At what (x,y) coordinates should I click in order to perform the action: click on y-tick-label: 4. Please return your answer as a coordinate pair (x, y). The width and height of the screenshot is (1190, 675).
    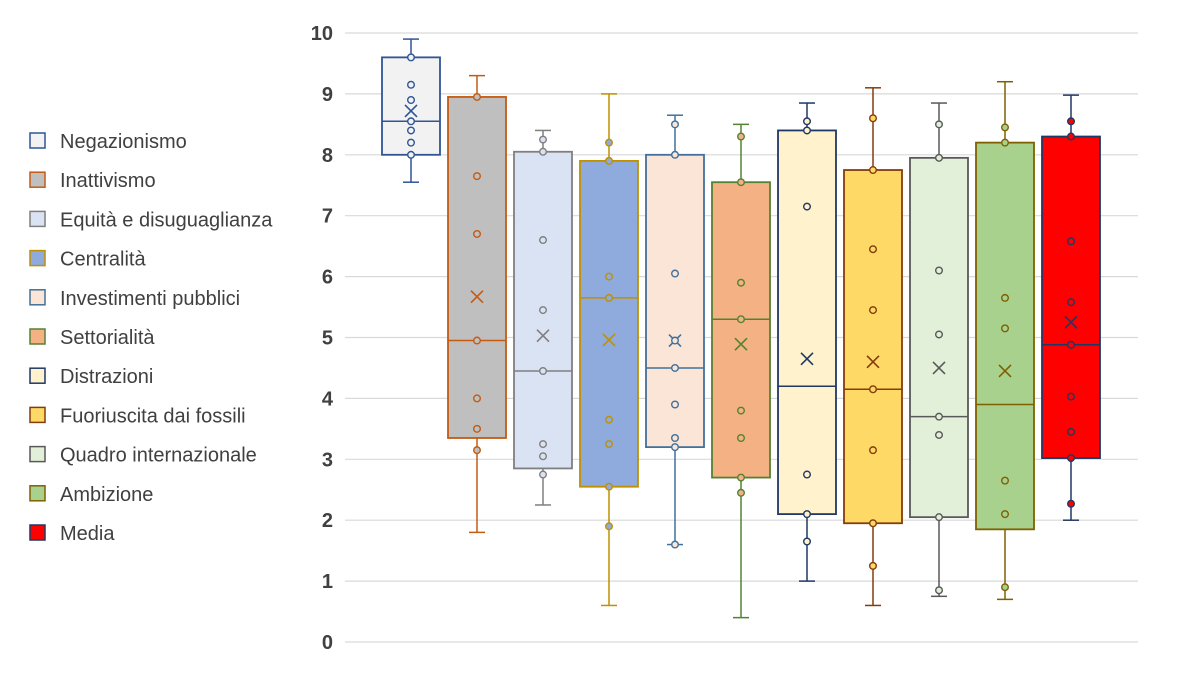
    Looking at the image, I should click on (328, 399).